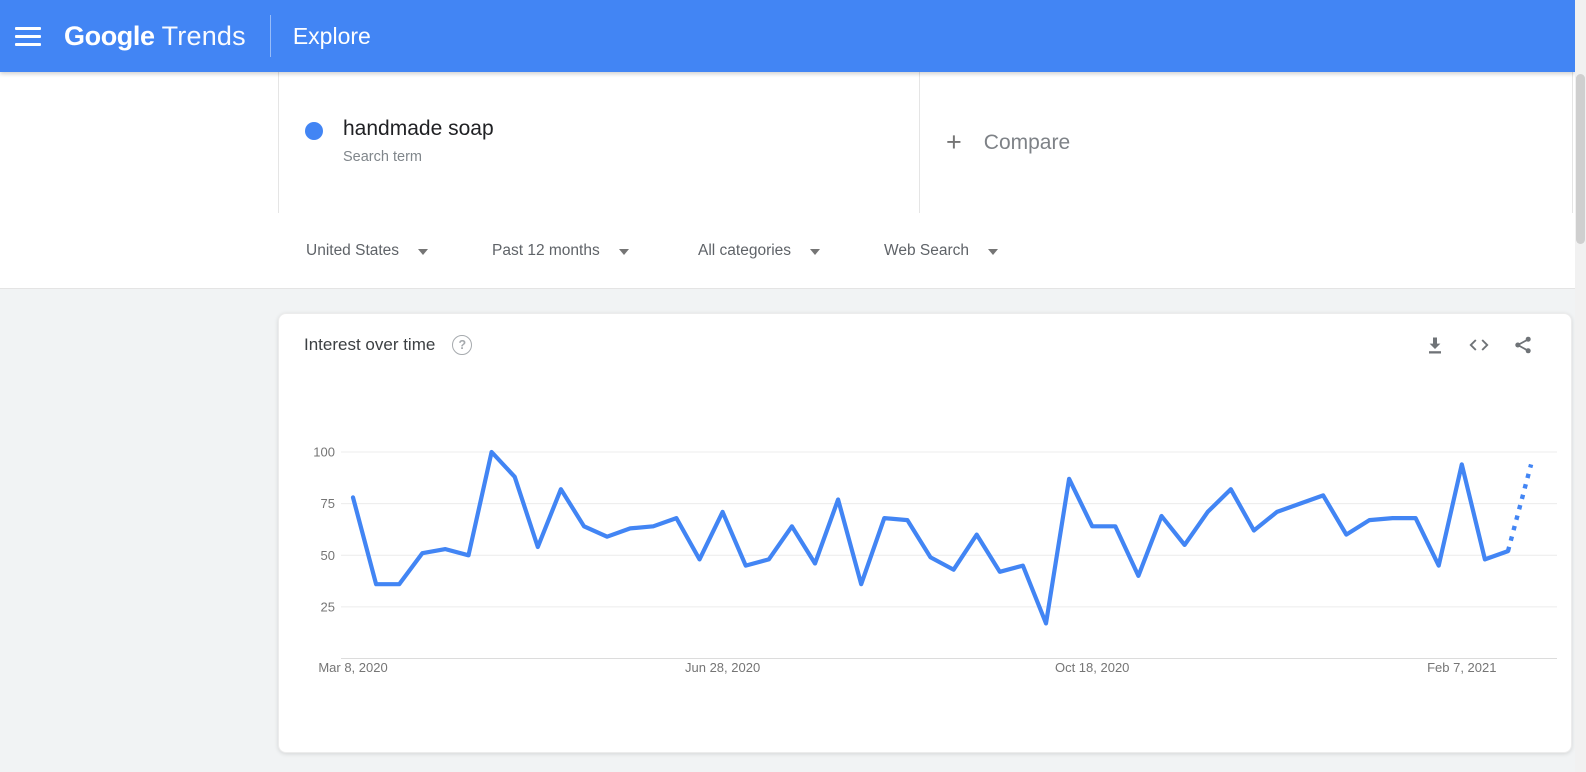 This screenshot has width=1586, height=772. I want to click on time-range-filter-label: Past 12 months, so click(546, 250).